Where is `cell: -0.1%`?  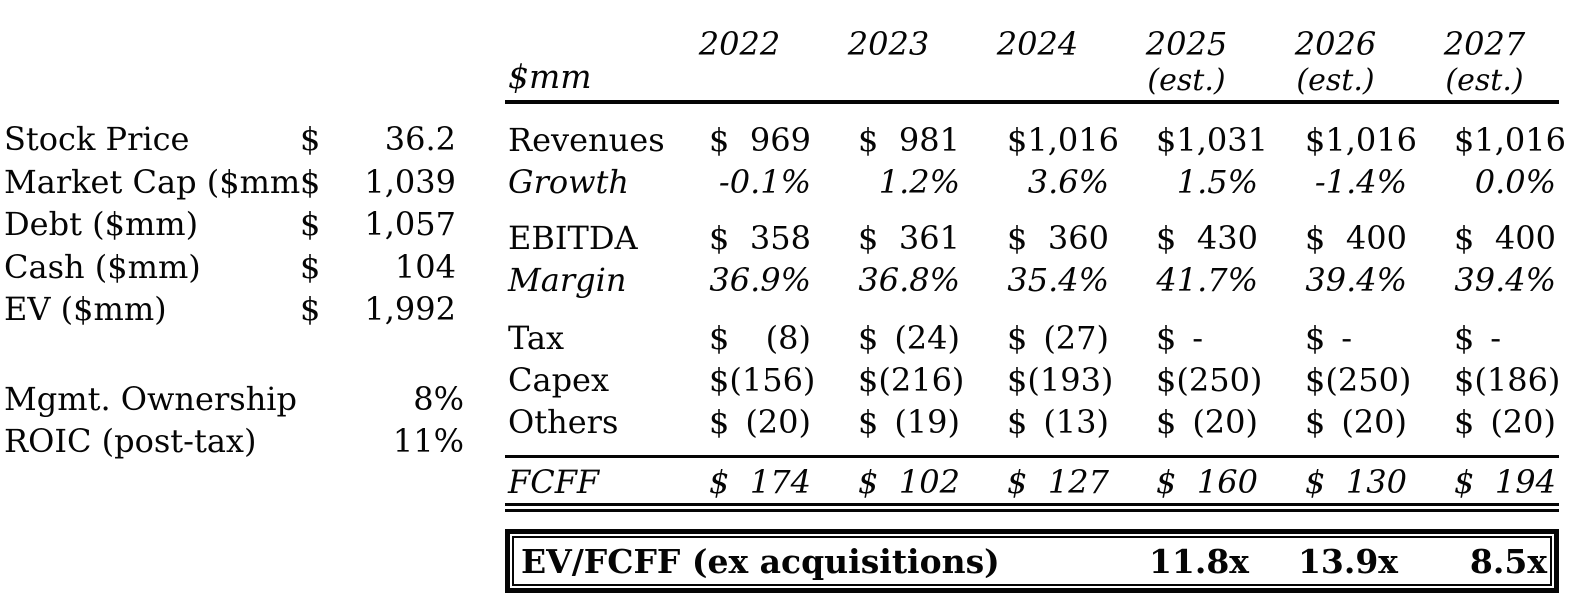 cell: -0.1% is located at coordinates (764, 182).